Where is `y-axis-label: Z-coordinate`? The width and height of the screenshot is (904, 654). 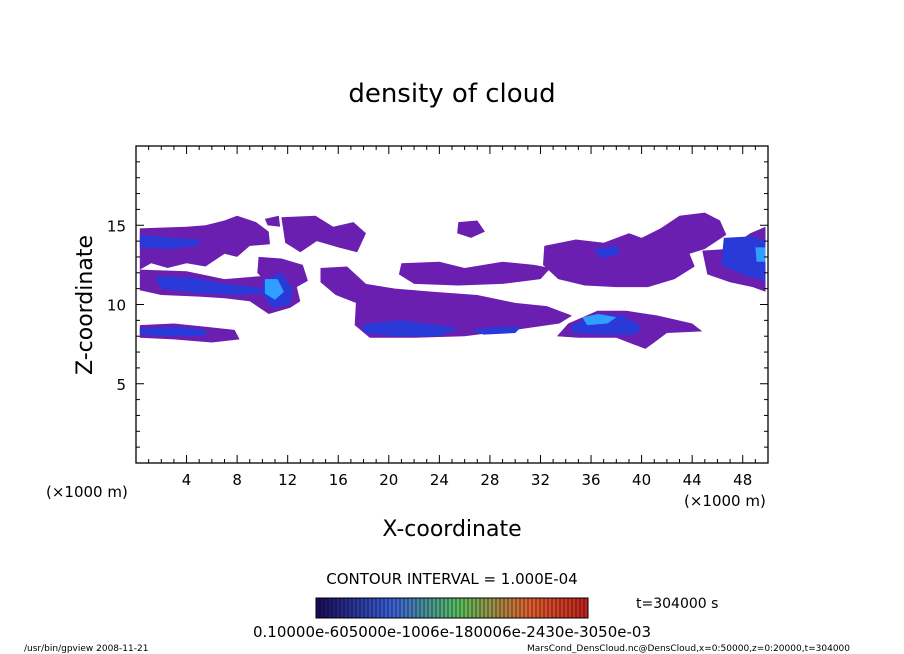
y-axis-label: Z-coordinate is located at coordinates (85, 305).